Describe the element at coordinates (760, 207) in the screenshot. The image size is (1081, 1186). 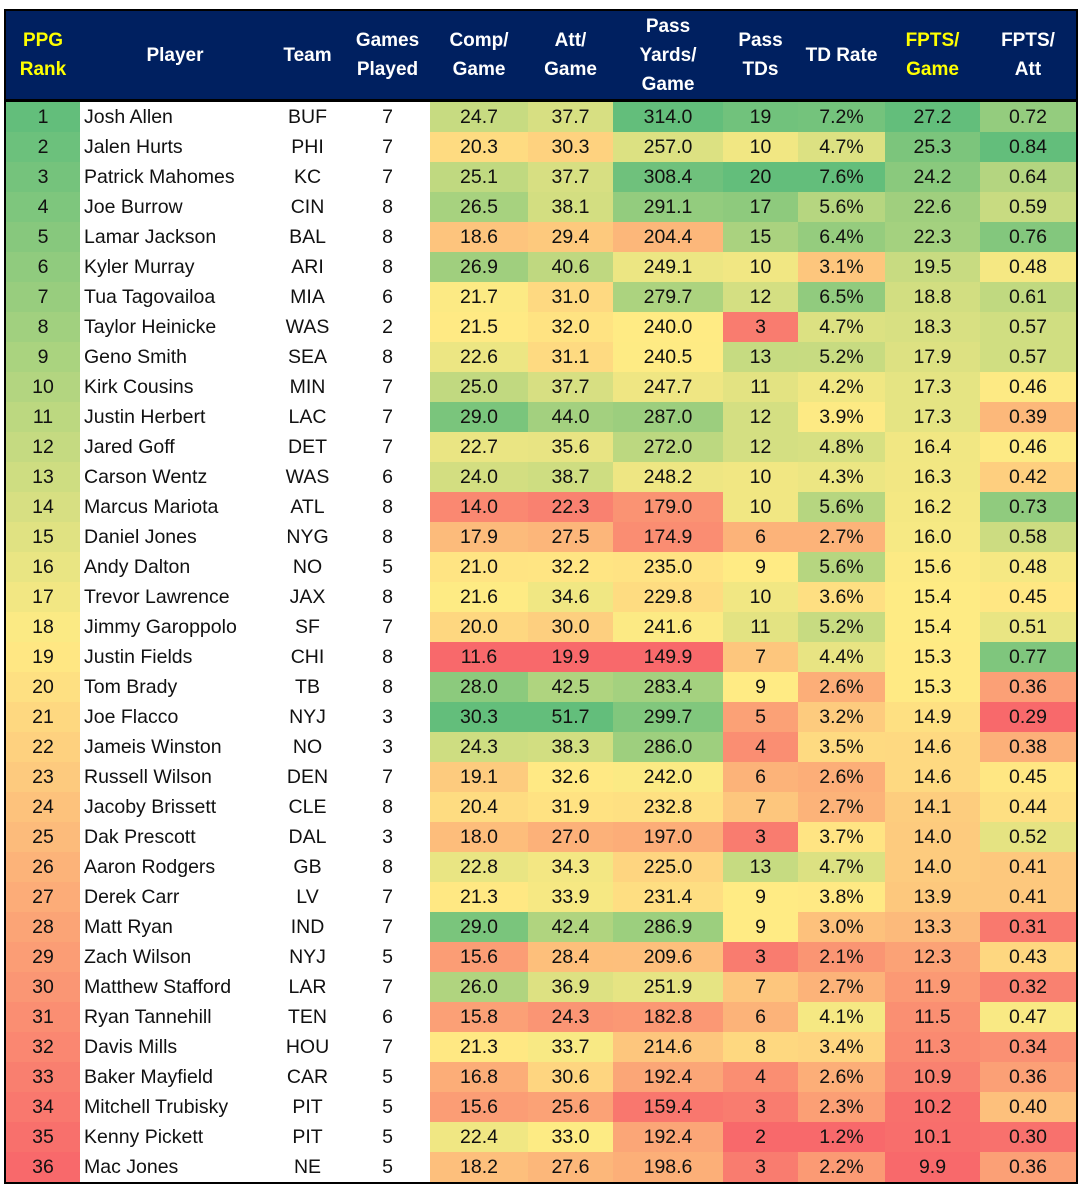
I see `pass-tds-cell: 17` at that location.